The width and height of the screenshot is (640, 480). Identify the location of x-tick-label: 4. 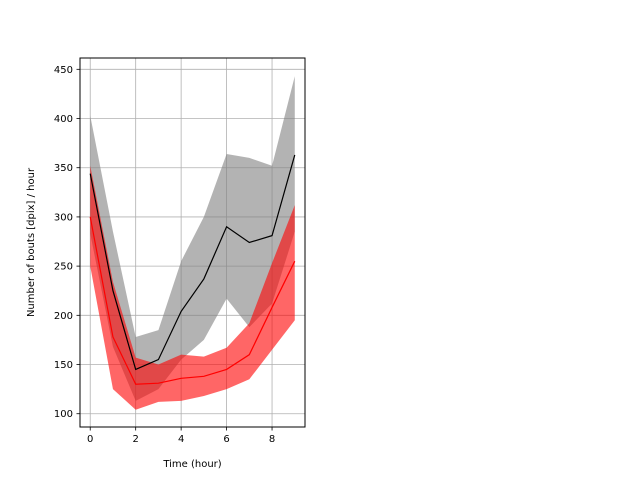
(181, 439).